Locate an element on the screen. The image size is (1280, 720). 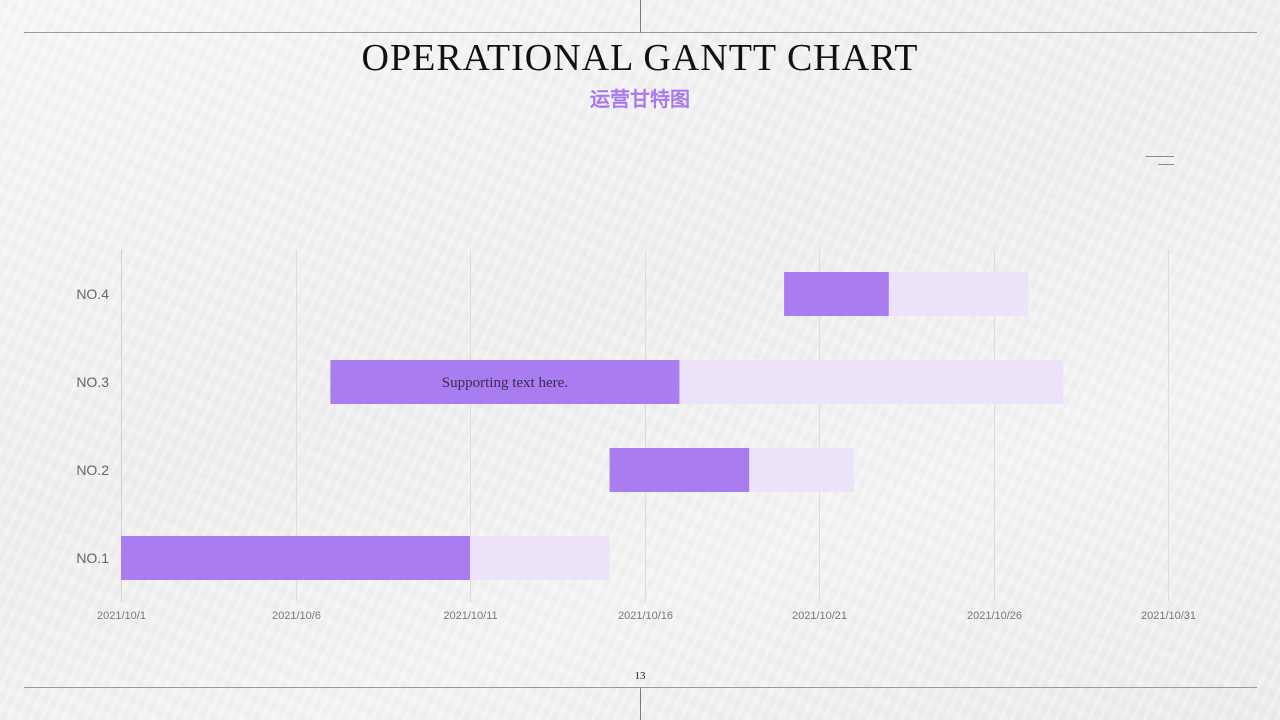
slide-subtitle: 运营甘特图 is located at coordinates (640, 99).